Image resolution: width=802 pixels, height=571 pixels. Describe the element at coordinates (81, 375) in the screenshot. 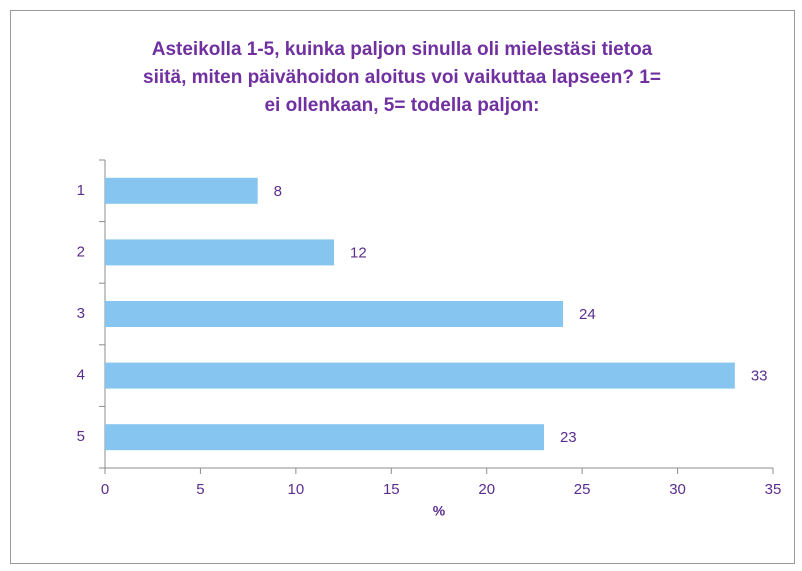

I see `y-tick-label: 4` at that location.